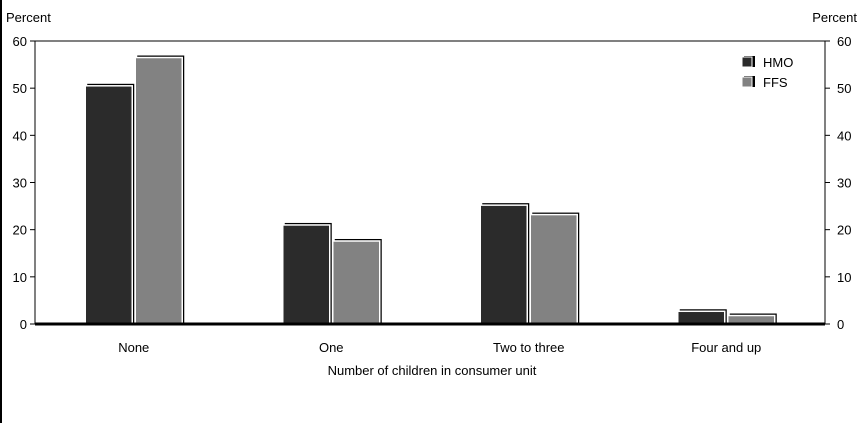  What do you see at coordinates (20, 183) in the screenshot?
I see `y-tick-label-left: 30` at bounding box center [20, 183].